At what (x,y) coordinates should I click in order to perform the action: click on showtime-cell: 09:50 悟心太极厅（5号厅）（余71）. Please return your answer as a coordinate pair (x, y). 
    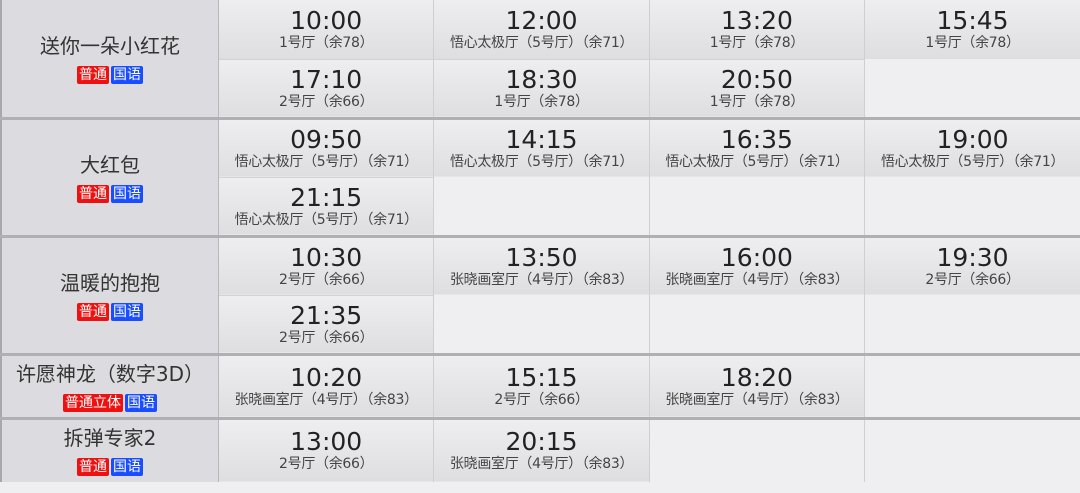
    Looking at the image, I should click on (325, 146).